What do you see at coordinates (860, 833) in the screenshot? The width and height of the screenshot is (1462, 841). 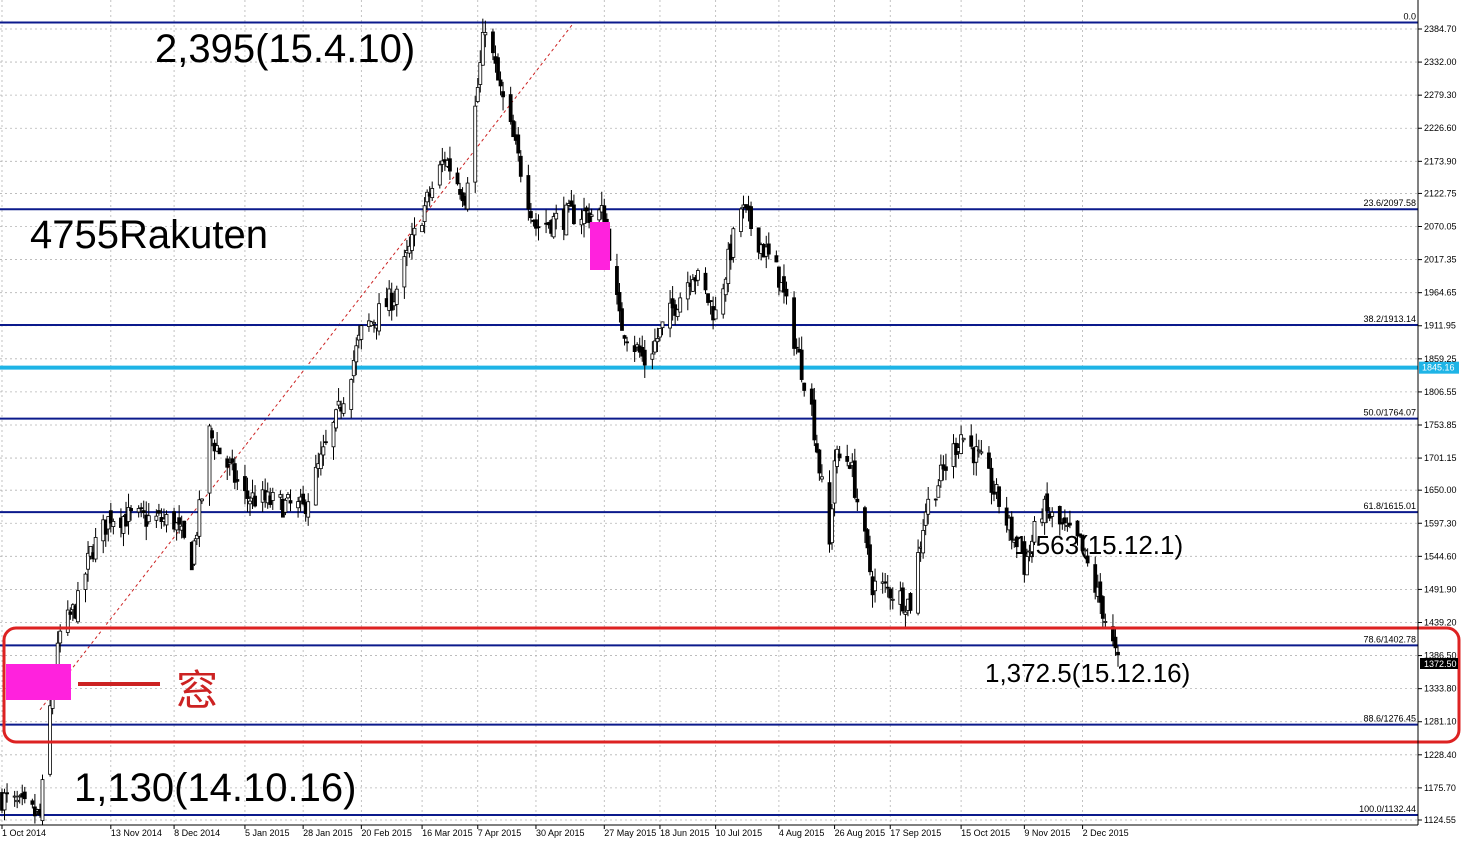 I see `time-tick-label: 26 Aug 2015` at bounding box center [860, 833].